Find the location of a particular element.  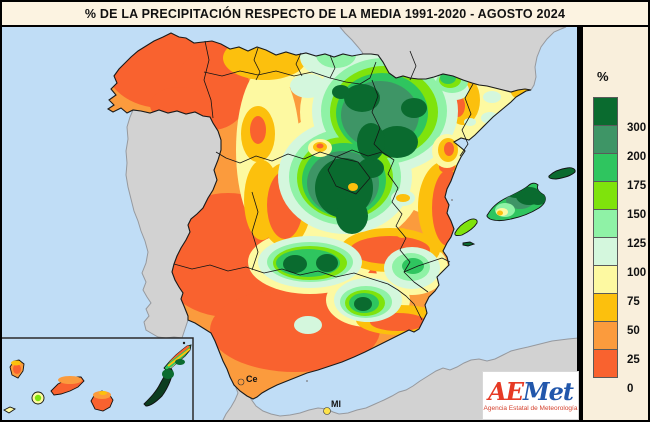

logo-letter-e: E is located at coordinates (514, 391).